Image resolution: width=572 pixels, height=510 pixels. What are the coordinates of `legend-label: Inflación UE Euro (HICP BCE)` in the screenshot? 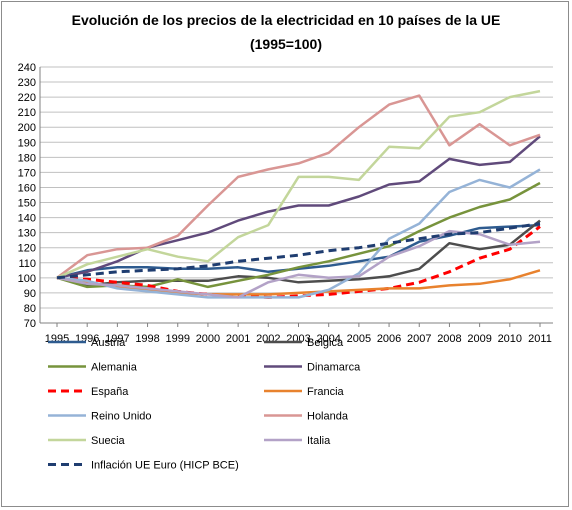 It's located at (165, 466).